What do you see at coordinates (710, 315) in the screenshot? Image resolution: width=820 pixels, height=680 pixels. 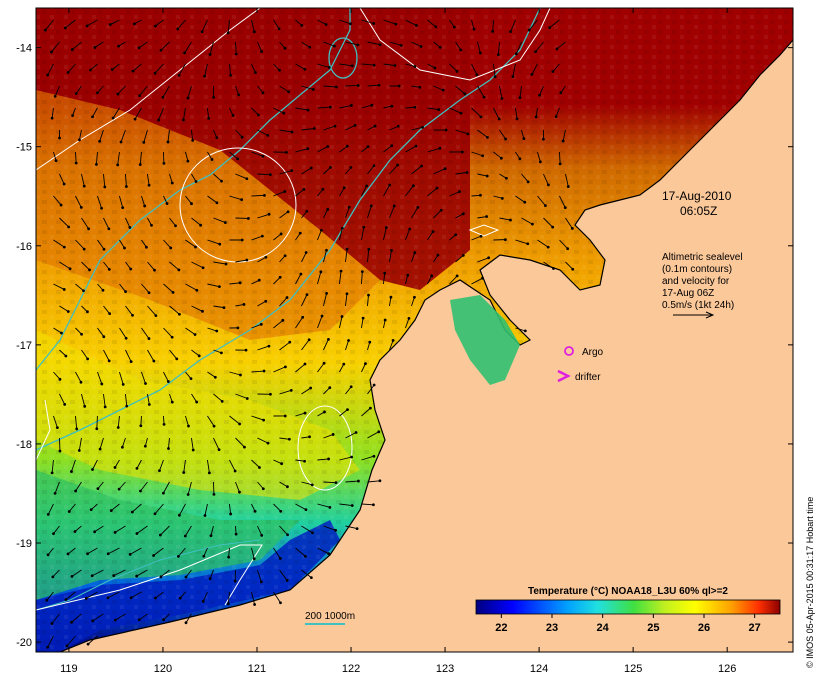 I see `scale-arrowhead` at bounding box center [710, 315].